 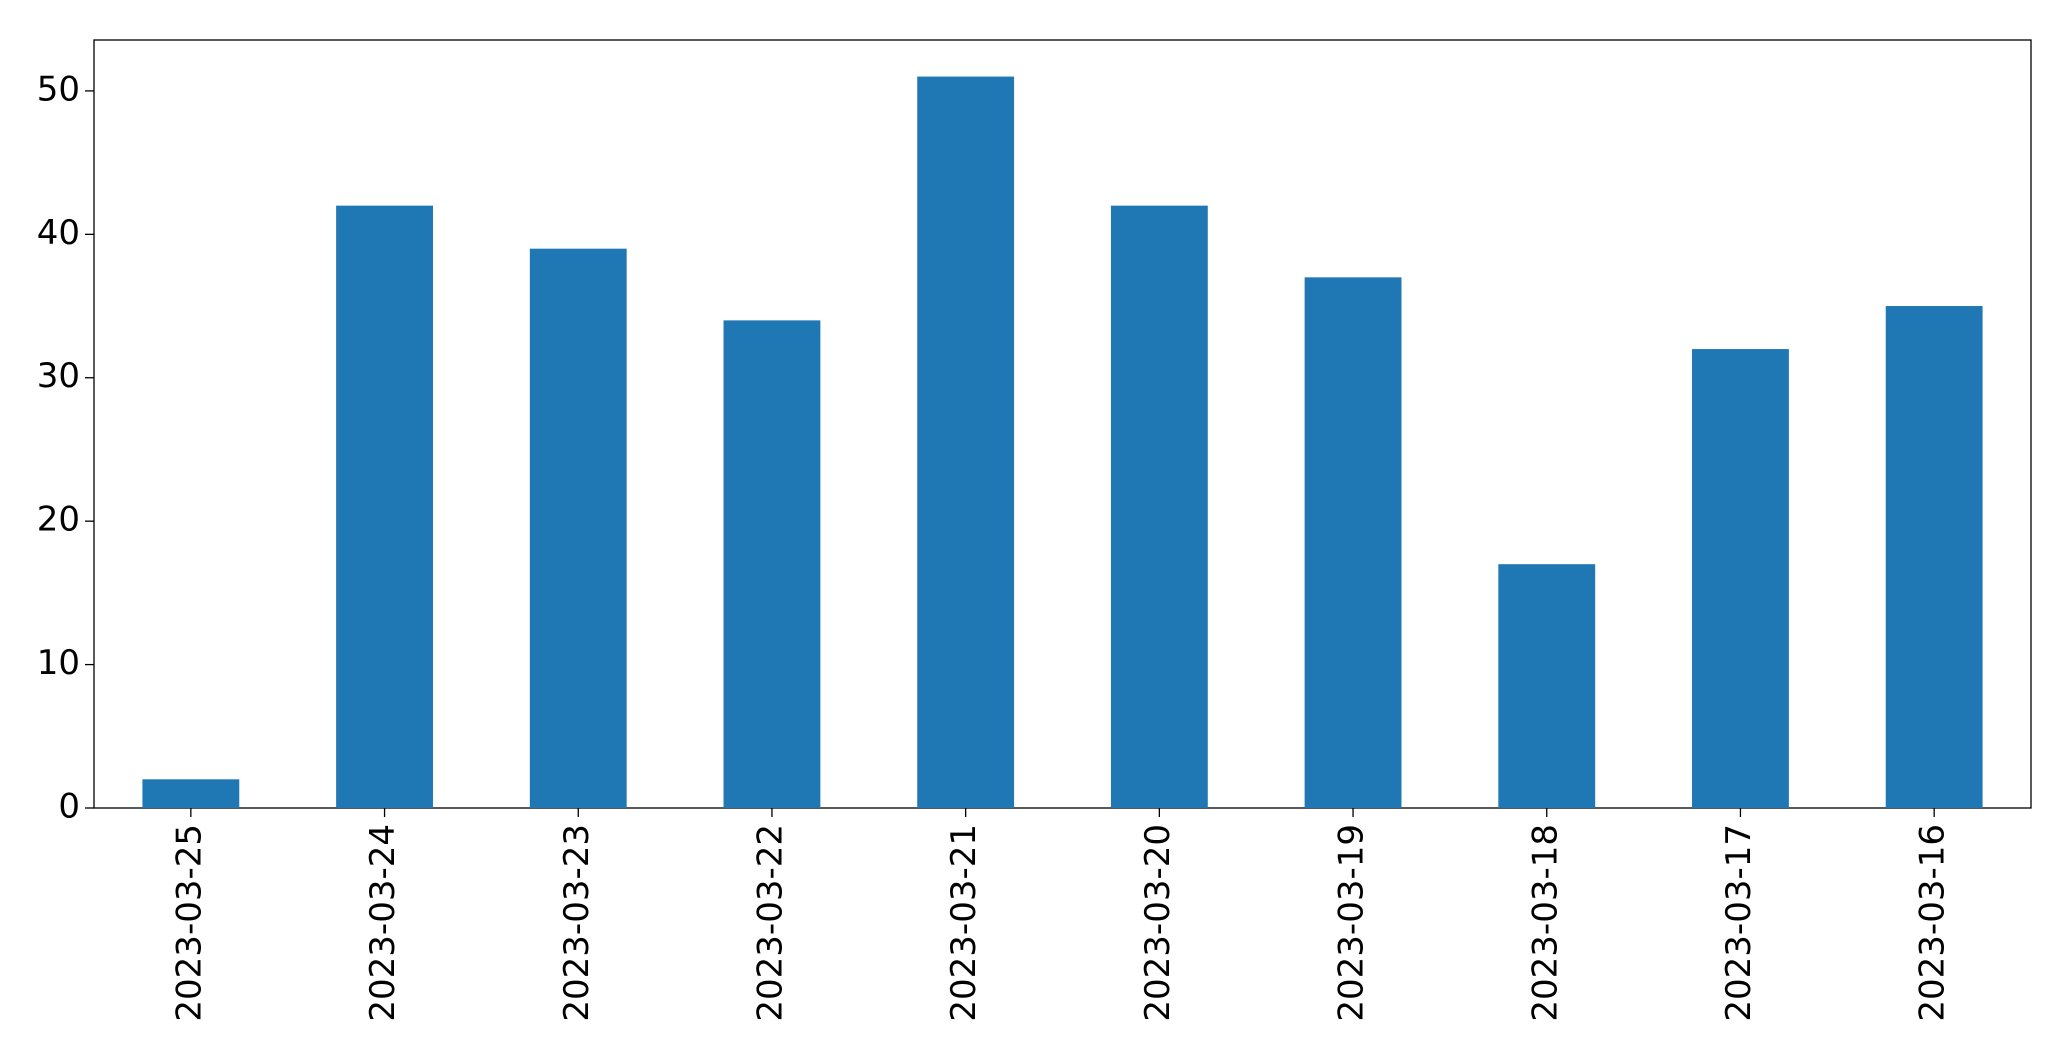 What do you see at coordinates (1158, 923) in the screenshot?
I see `x-tick-label: 2023-03-20` at bounding box center [1158, 923].